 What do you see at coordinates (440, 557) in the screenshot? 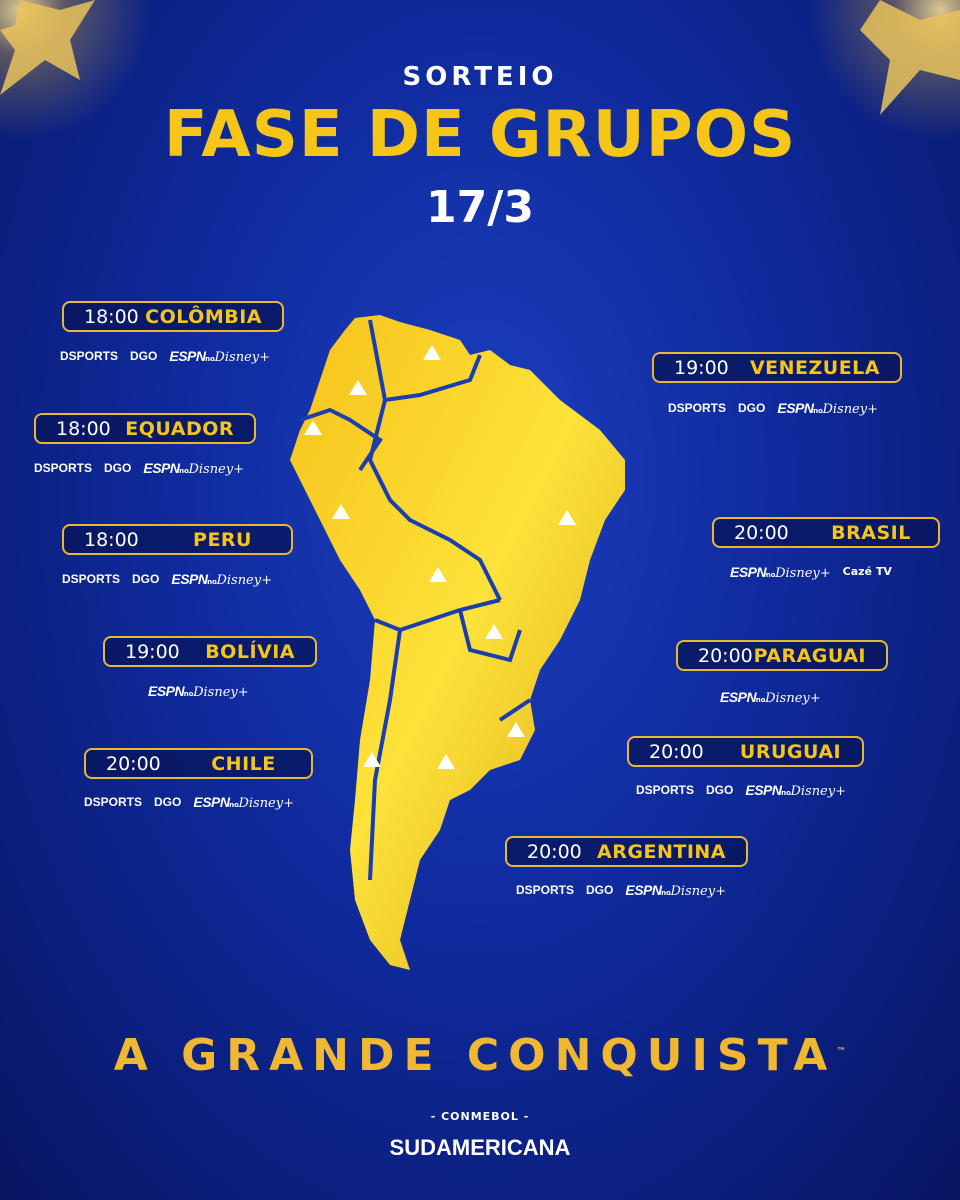
I see `markers` at bounding box center [440, 557].